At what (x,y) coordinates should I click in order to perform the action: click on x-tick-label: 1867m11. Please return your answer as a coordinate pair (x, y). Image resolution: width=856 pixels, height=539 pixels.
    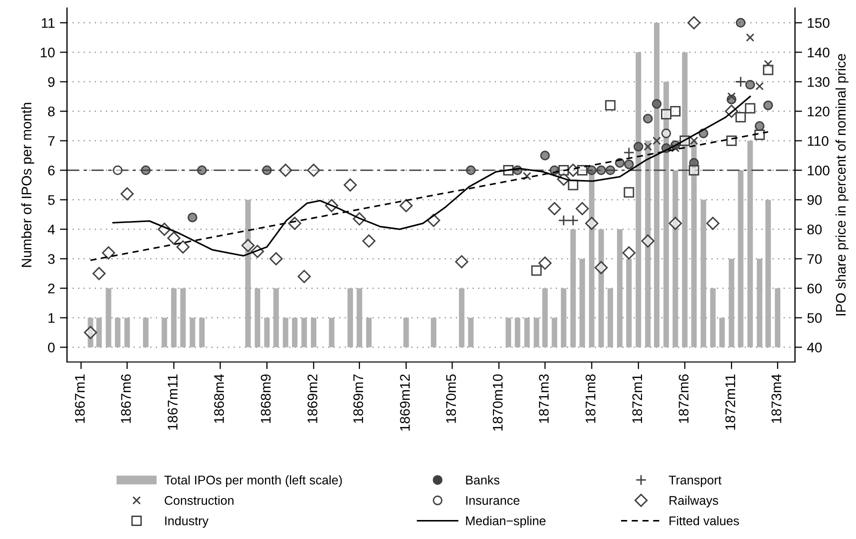
    Looking at the image, I should click on (173, 402).